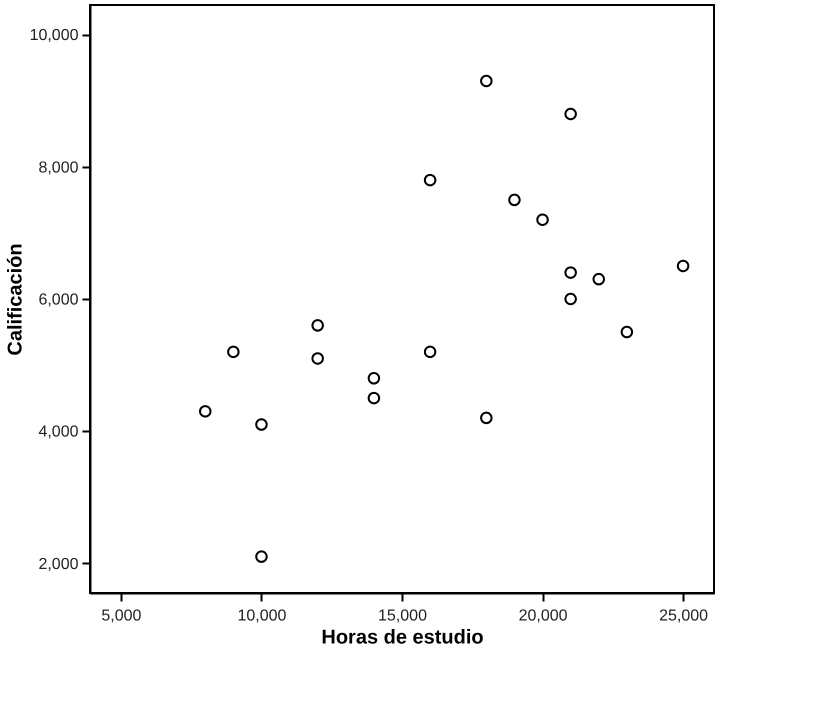  What do you see at coordinates (543, 616) in the screenshot?
I see `x-tick-label: 20,000` at bounding box center [543, 616].